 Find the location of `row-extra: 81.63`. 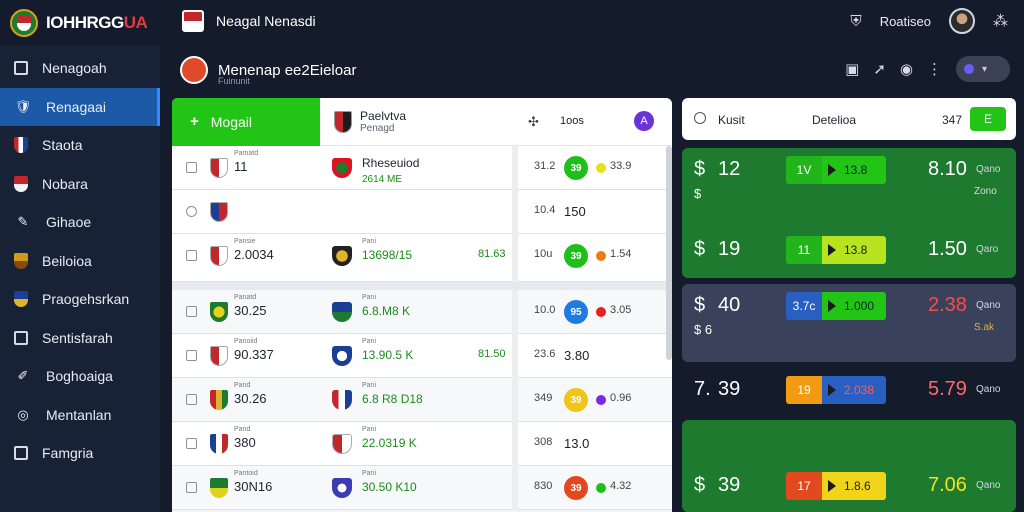

row-extra: 81.63 is located at coordinates (492, 254).